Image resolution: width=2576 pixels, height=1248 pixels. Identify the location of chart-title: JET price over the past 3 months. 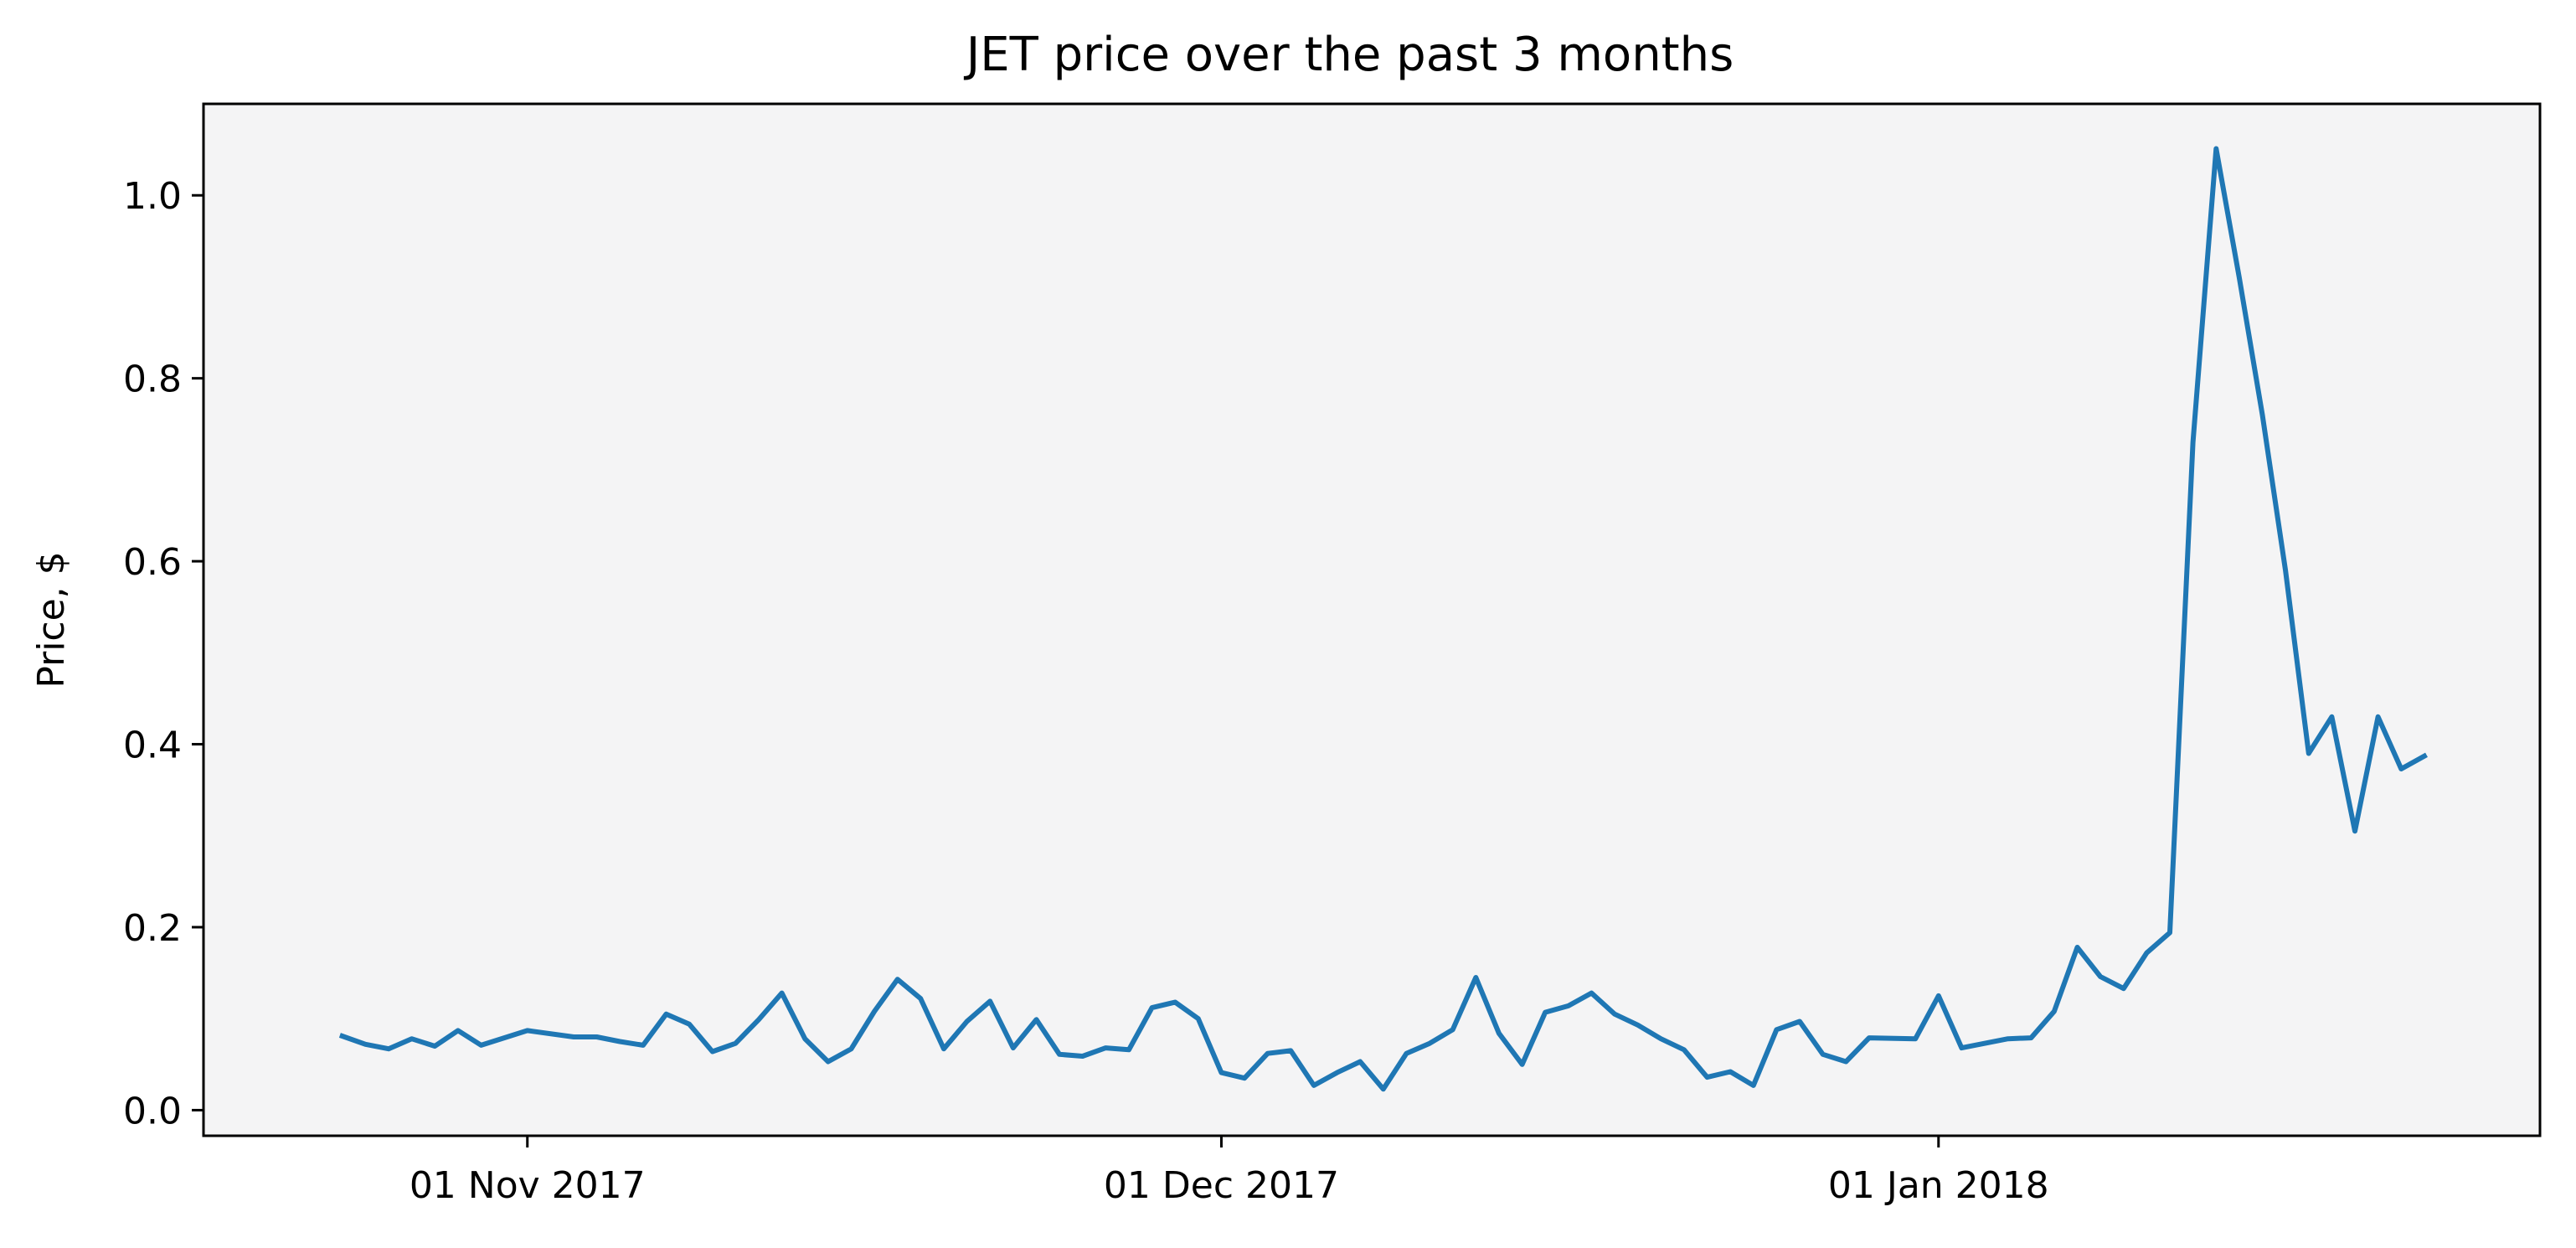
(1349, 55).